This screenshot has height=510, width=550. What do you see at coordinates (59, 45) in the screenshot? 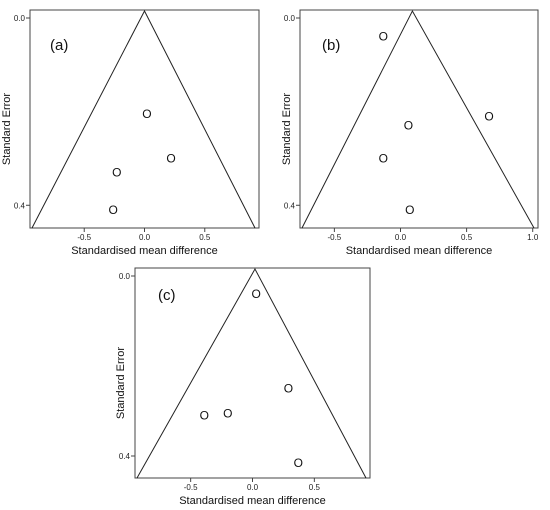
I see `panel-label: (a)` at bounding box center [59, 45].